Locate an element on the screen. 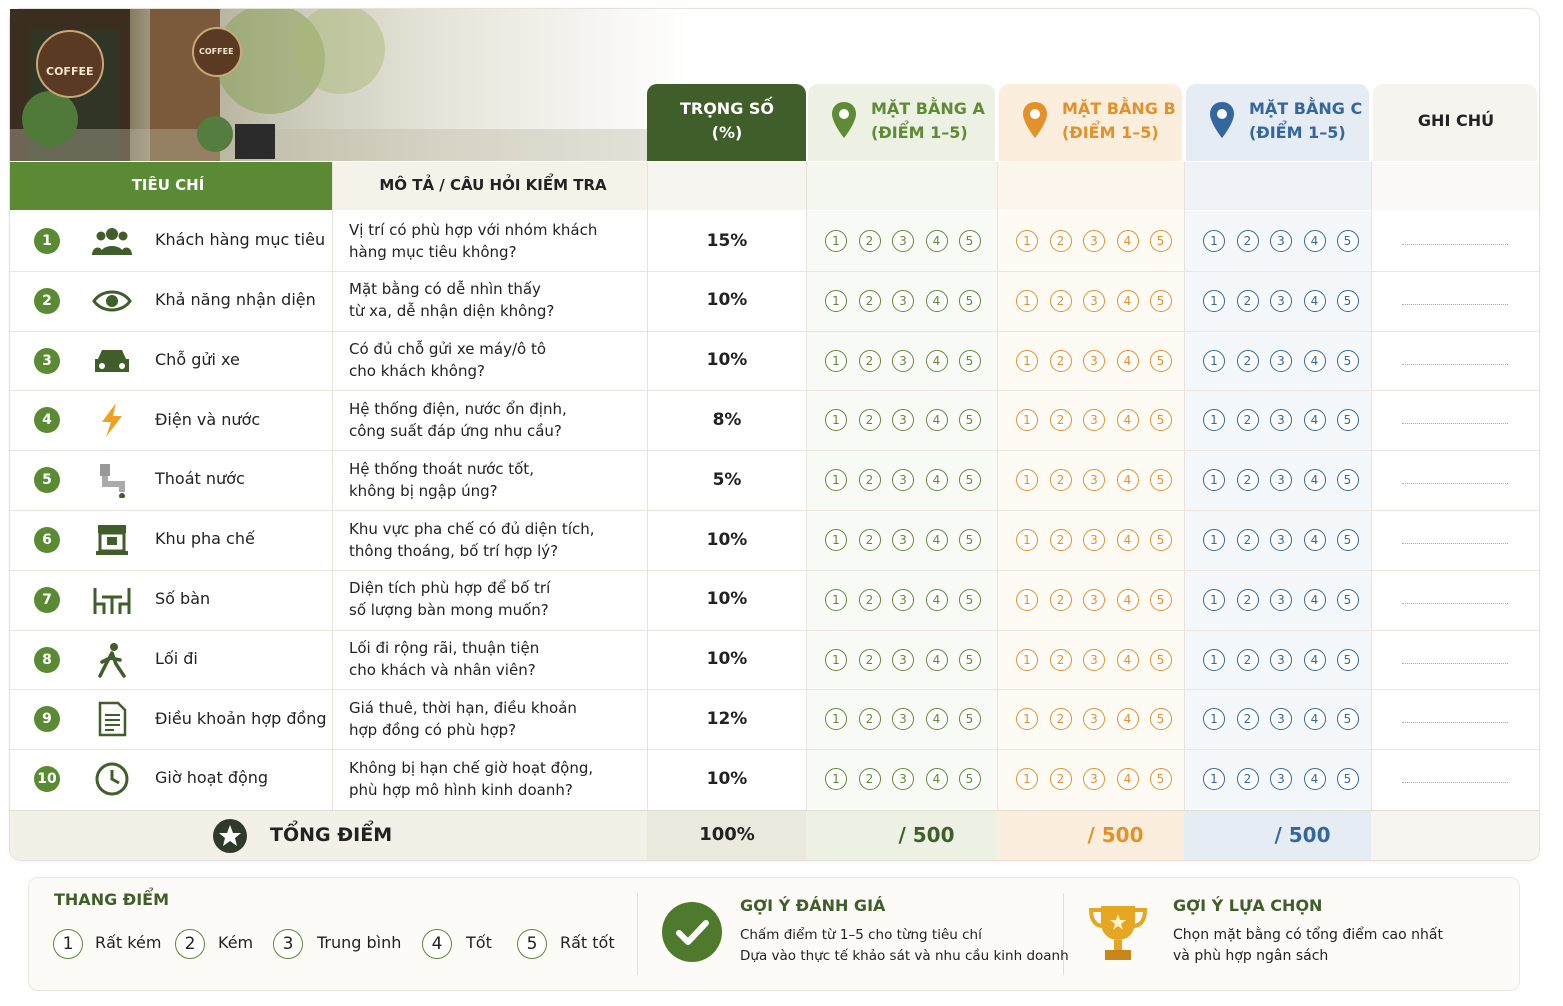 Image resolution: width=1563 pixels, height=1006 pixels. row-weight: 5% is located at coordinates (727, 479).